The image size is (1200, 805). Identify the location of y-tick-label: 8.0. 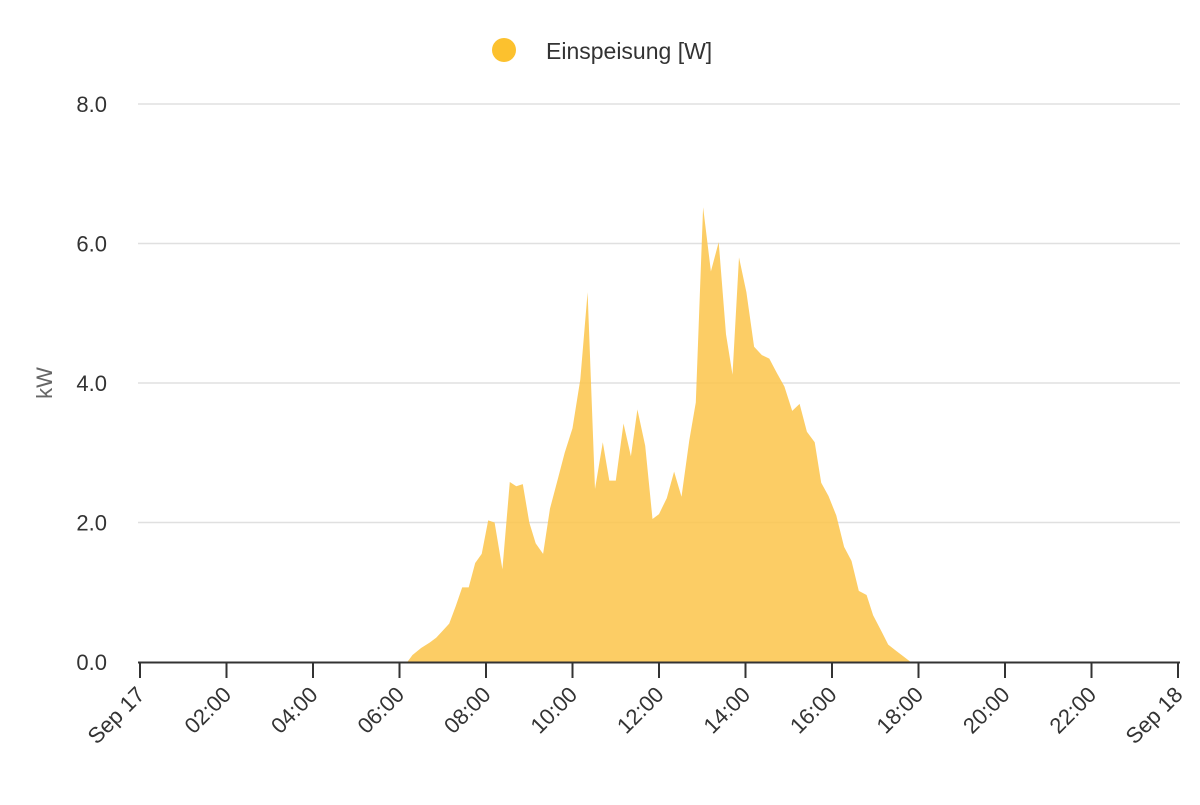
(91, 104).